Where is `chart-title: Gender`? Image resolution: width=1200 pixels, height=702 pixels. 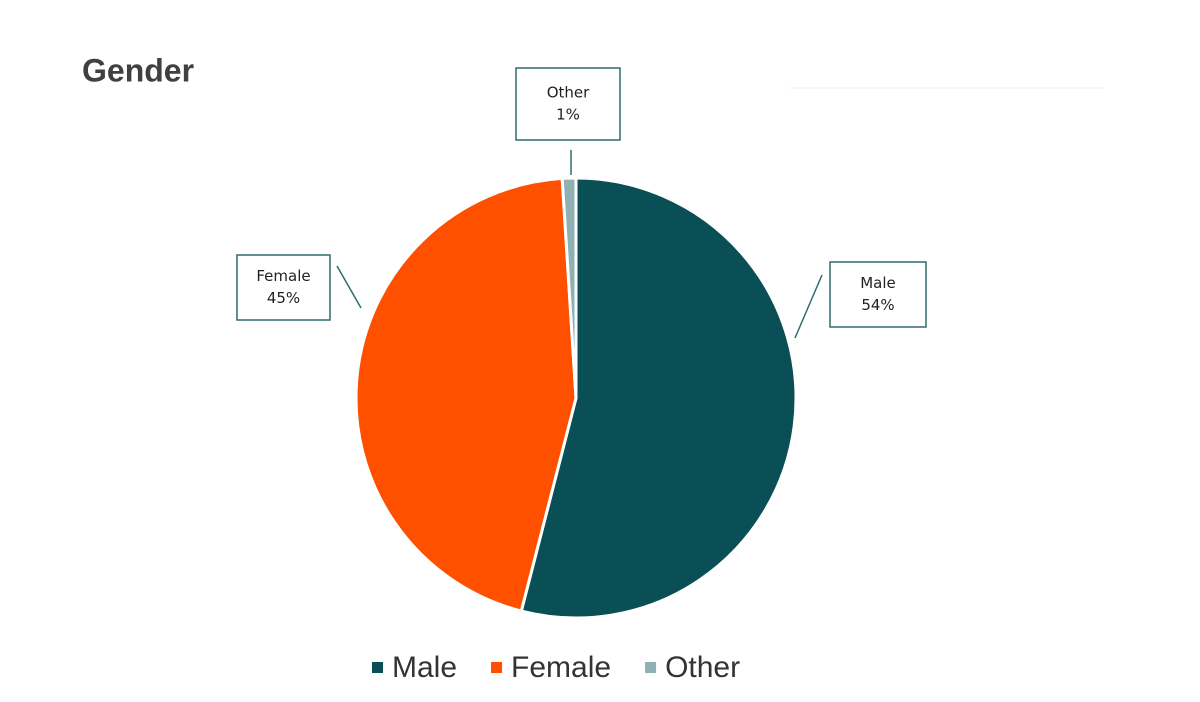
chart-title: Gender is located at coordinates (138, 70).